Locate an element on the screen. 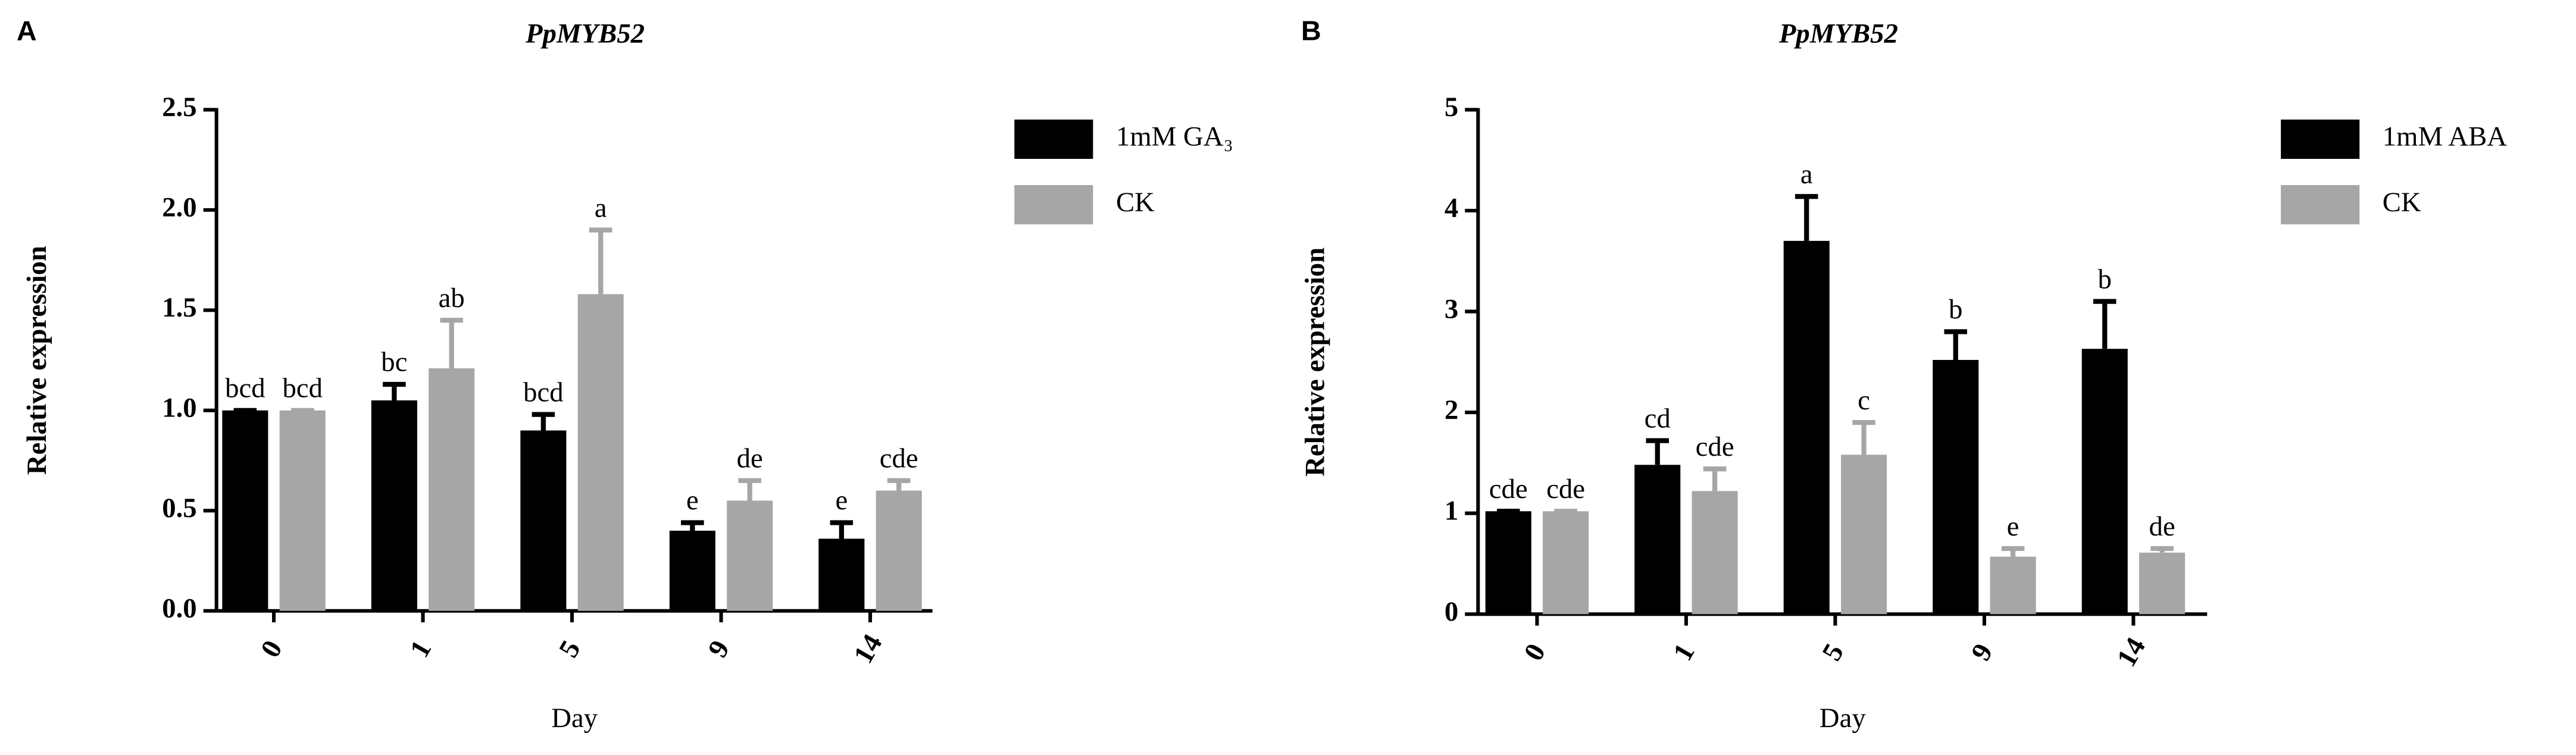  y-tick-label: 3 is located at coordinates (1451, 308).